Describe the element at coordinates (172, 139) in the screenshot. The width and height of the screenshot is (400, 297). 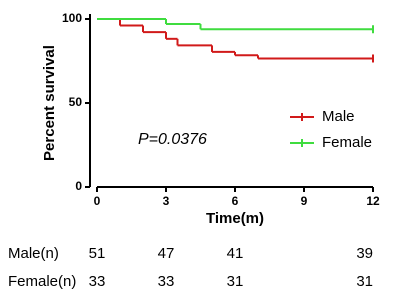
I see `p-value: P=0.0376` at that location.